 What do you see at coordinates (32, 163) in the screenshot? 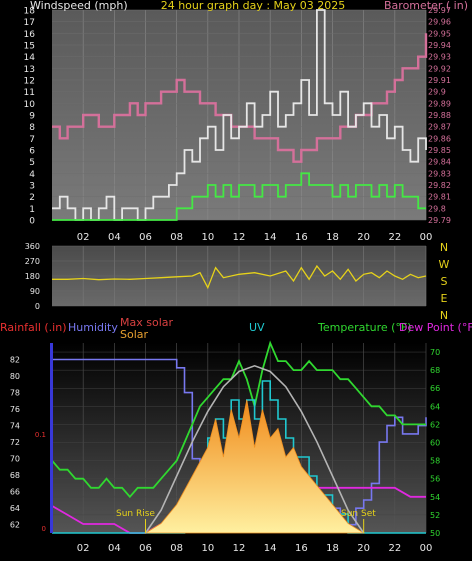
I see `windspeed-tick-label: 5` at bounding box center [32, 163].